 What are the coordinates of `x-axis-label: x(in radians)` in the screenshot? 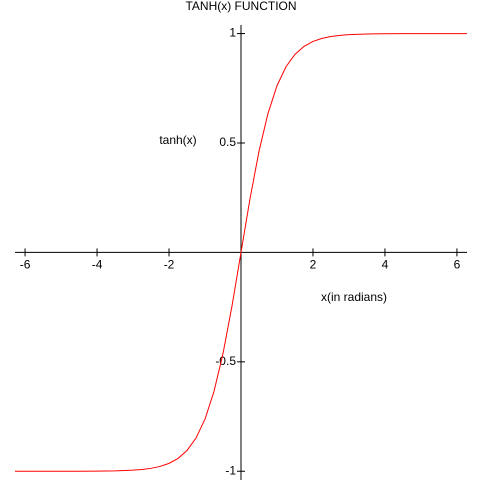 It's located at (354, 297).